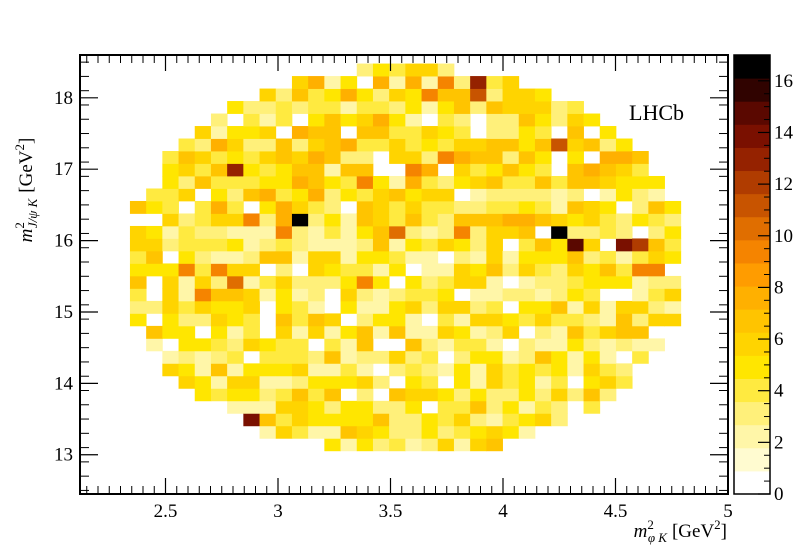 This screenshot has width=810, height=550. Describe the element at coordinates (752, 182) in the screenshot. I see `color-scale-band` at that location.